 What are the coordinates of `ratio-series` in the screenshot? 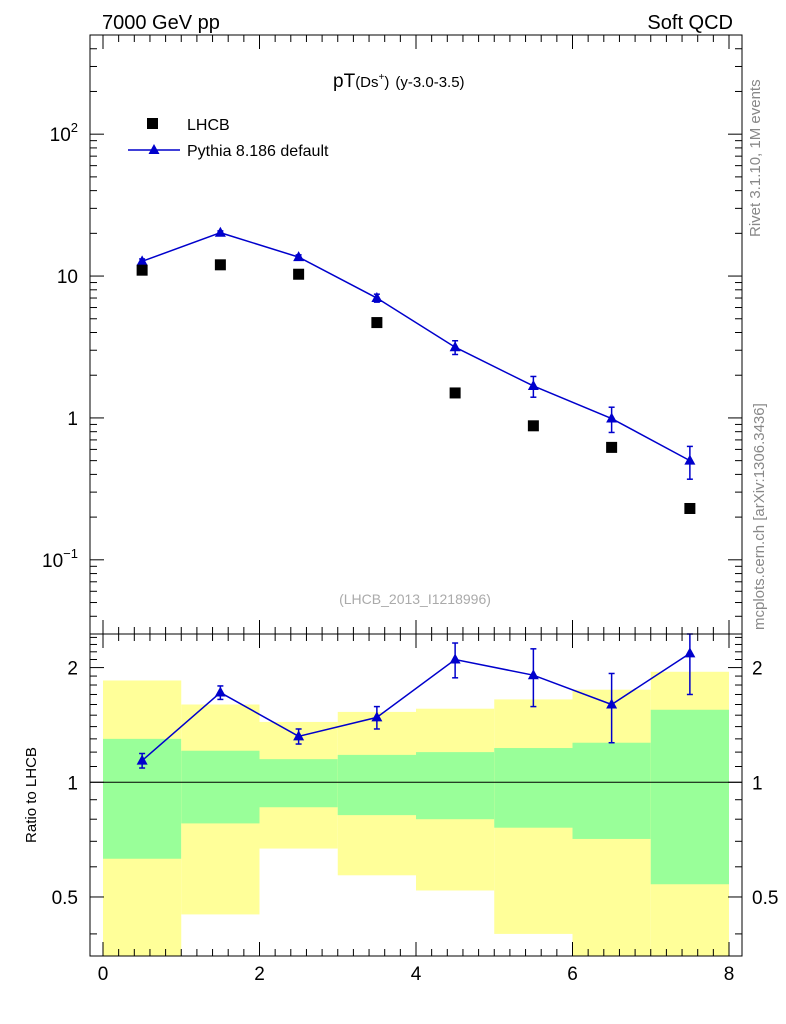 It's located at (416, 701).